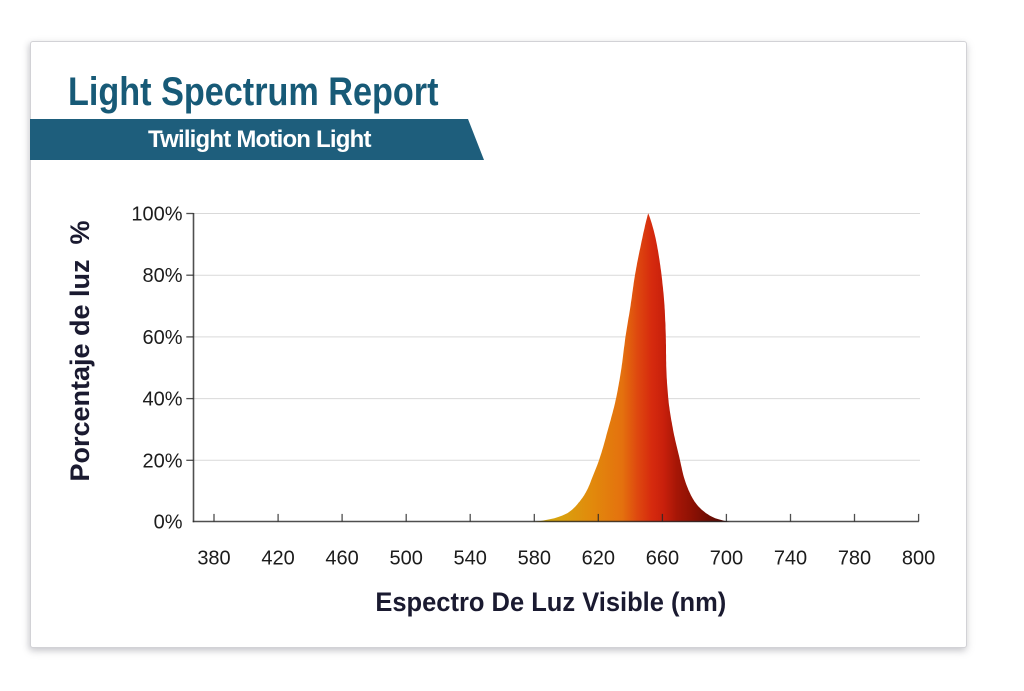  Describe the element at coordinates (213, 559) in the screenshot. I see `svg-text: 380` at that location.